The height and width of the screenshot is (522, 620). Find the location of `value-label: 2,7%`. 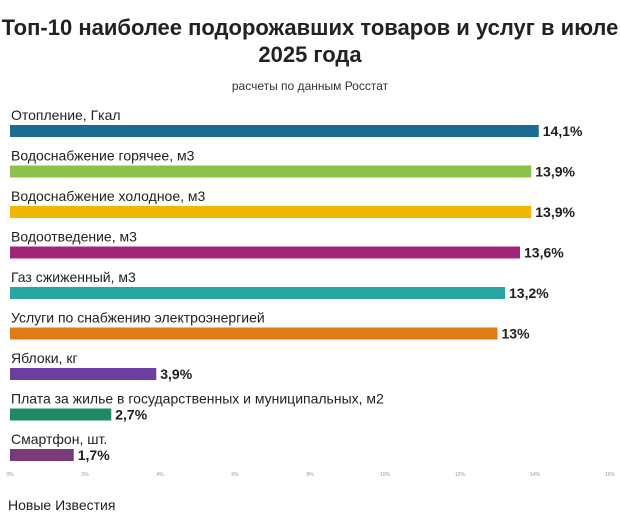

value-label: 2,7% is located at coordinates (131, 415).